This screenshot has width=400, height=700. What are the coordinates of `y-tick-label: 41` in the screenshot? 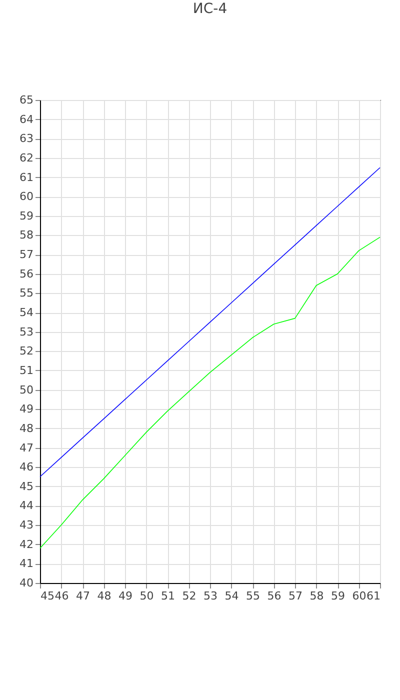 It's located at (27, 563).